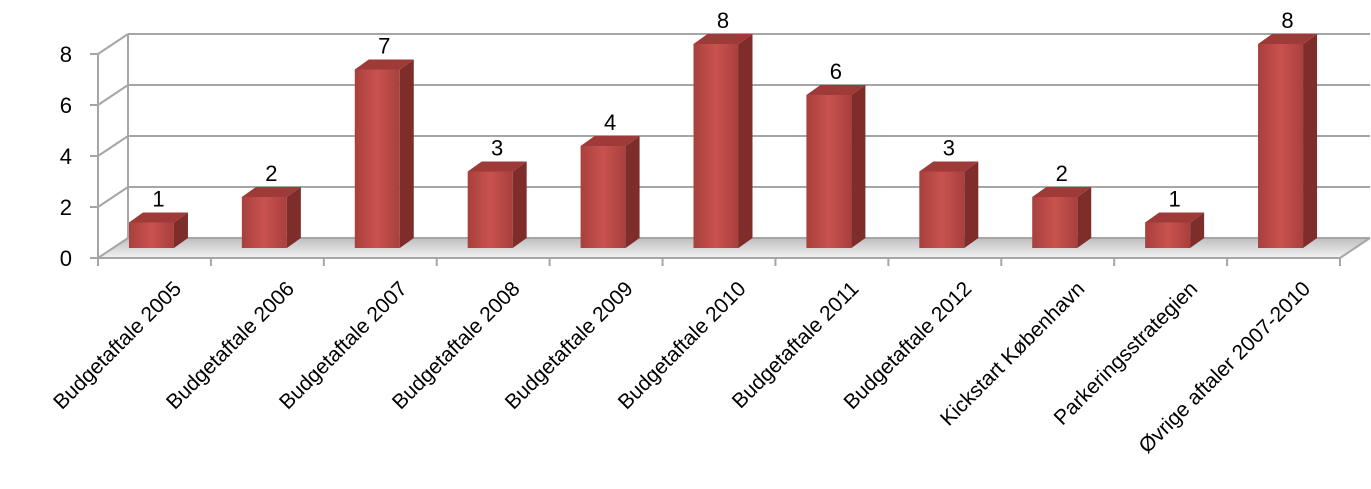 The image size is (1371, 489). Describe the element at coordinates (66, 207) in the screenshot. I see `y-tick-label: 2` at that location.